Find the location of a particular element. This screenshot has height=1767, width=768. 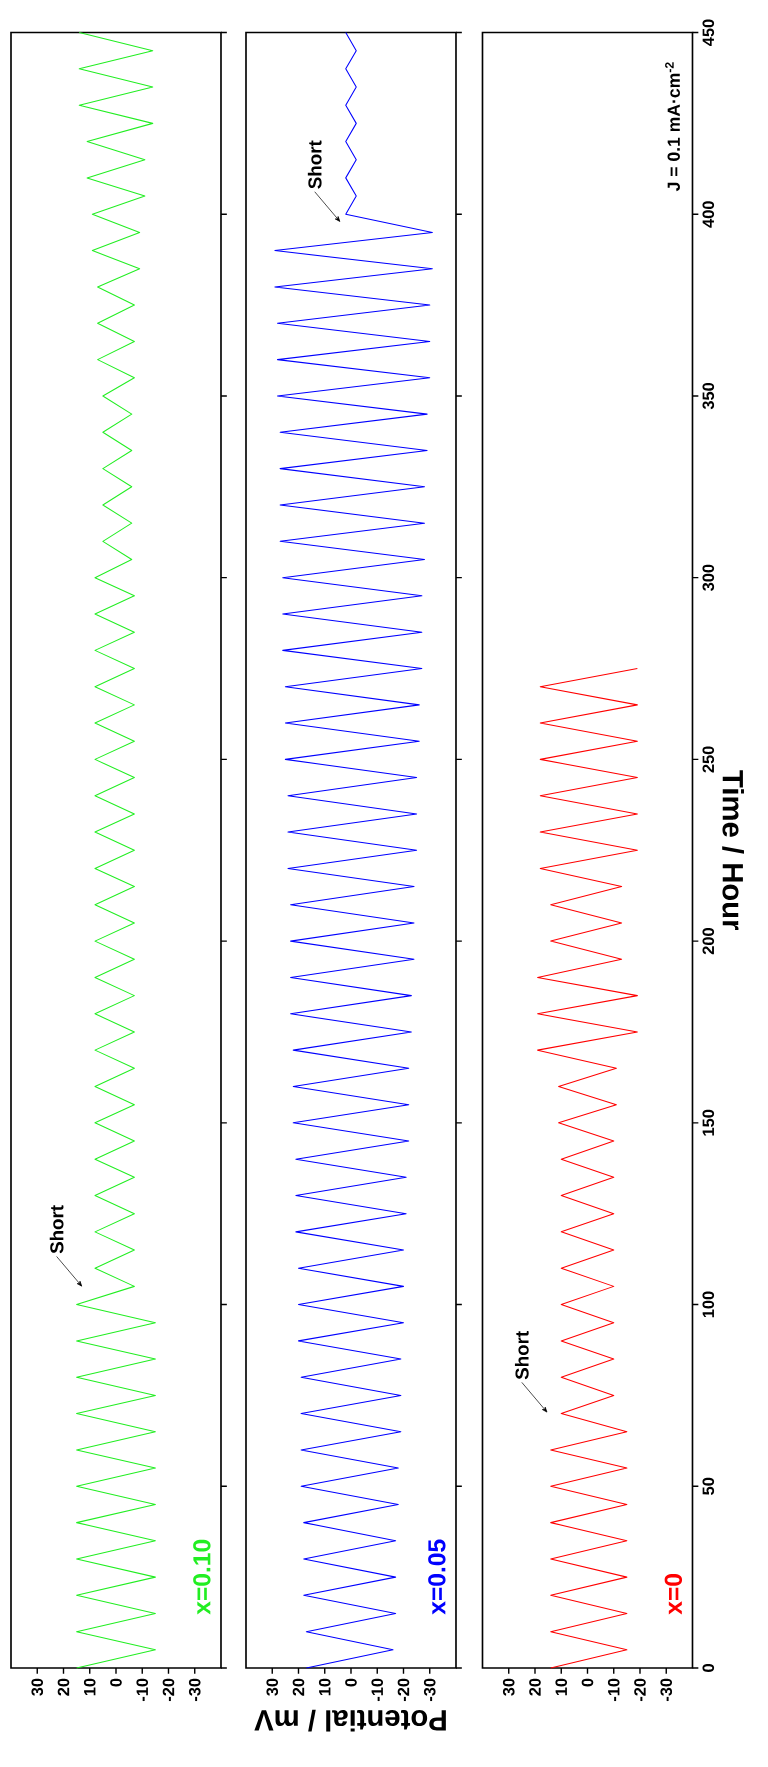

y-tick-label: 350 is located at coordinates (708, 396).